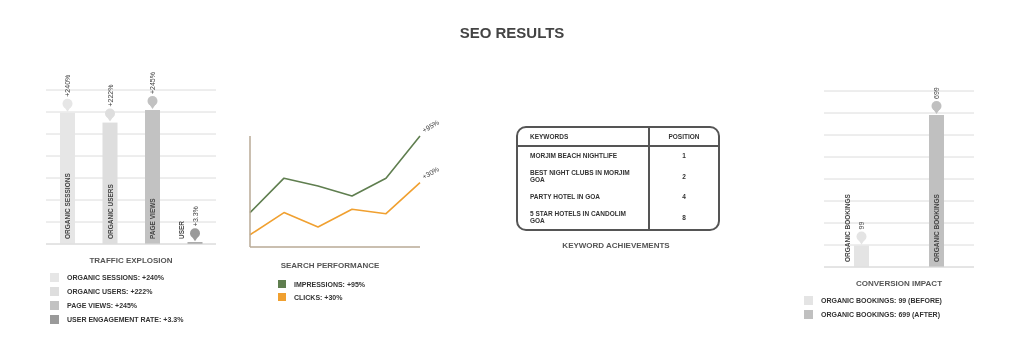 This screenshot has width=1024, height=359. Describe the element at coordinates (616, 245) in the screenshot. I see `text: KEYWORD ACHIEVEMENTS` at that location.